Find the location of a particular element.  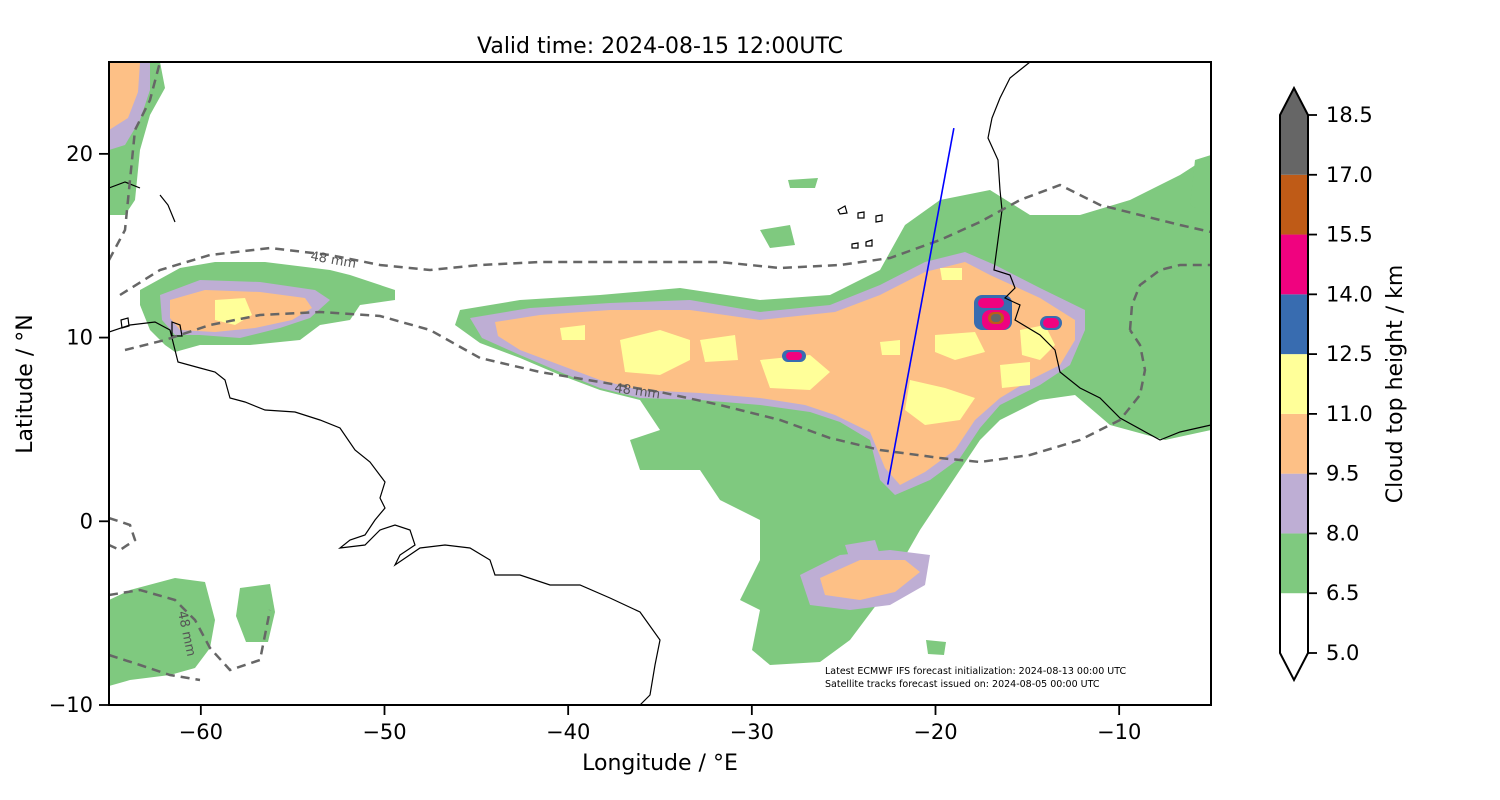

colorbar-tick-label: 12.5 is located at coordinates (1349, 354).